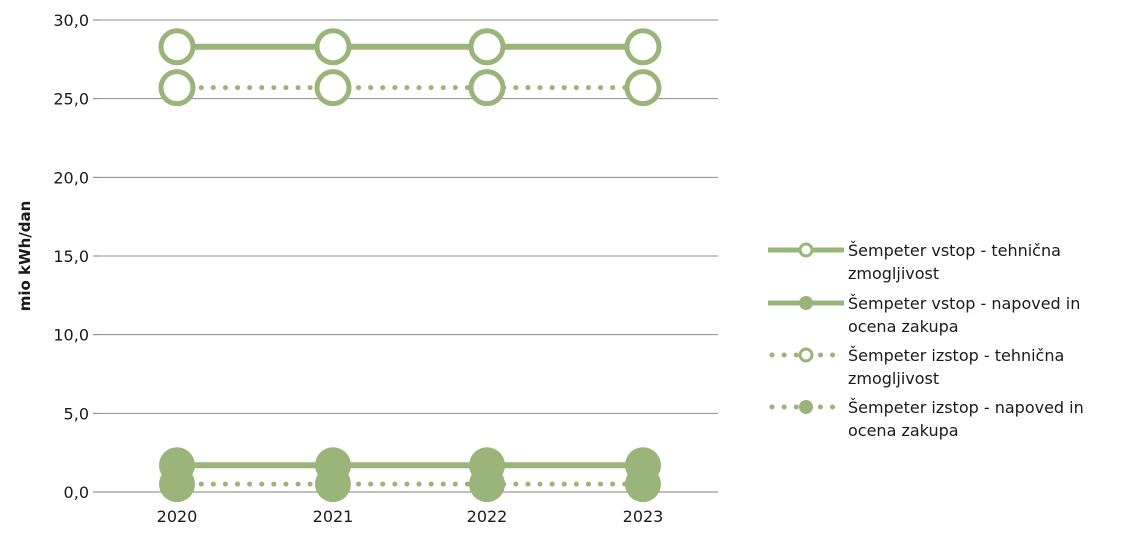 Image resolution: width=1134 pixels, height=533 pixels. What do you see at coordinates (76, 492) in the screenshot?
I see `y-tick-label: 0,0` at bounding box center [76, 492].